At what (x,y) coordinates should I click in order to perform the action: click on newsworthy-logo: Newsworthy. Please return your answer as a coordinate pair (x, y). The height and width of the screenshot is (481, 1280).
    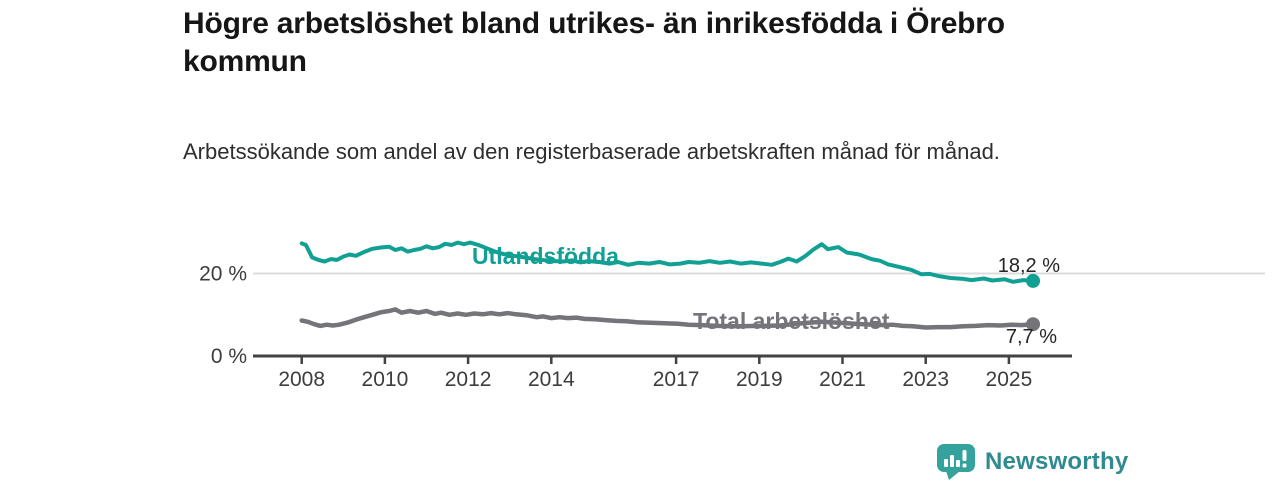
    Looking at the image, I should click on (1032, 462).